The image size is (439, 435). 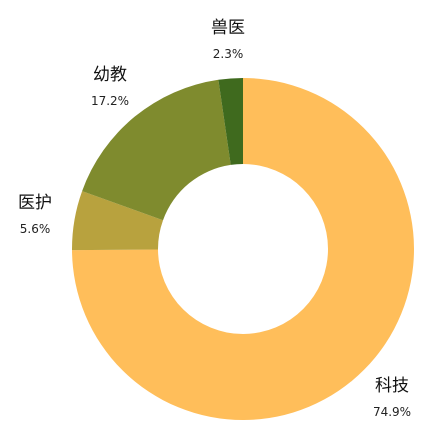 What do you see at coordinates (228, 28) in the screenshot?
I see `label-category-shouyi: 兽医` at bounding box center [228, 28].